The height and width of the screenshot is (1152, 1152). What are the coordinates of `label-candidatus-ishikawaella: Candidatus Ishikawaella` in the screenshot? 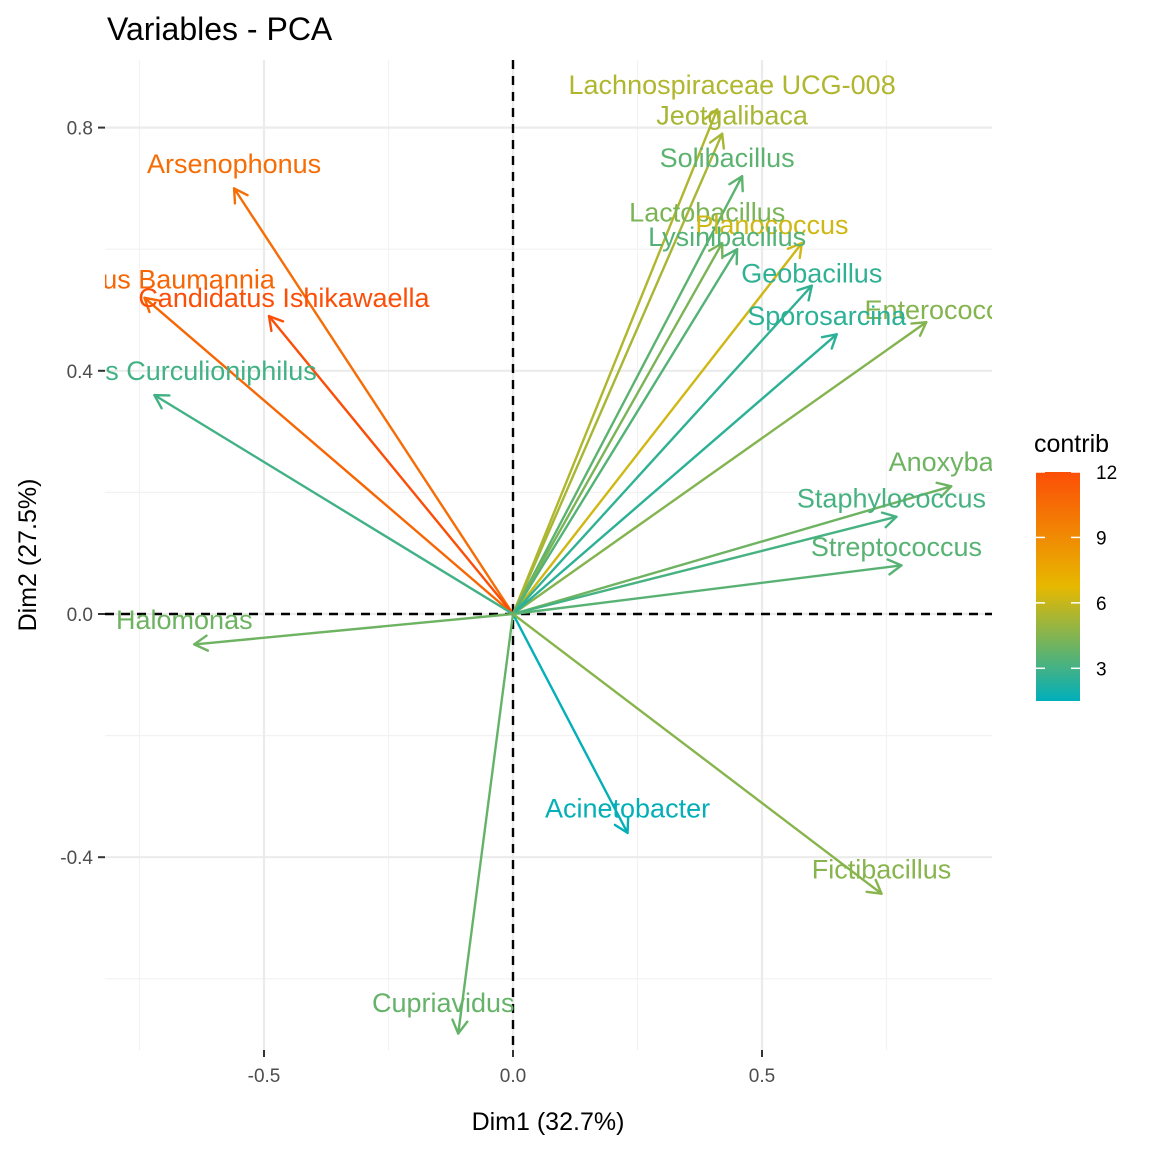 It's located at (284, 298).